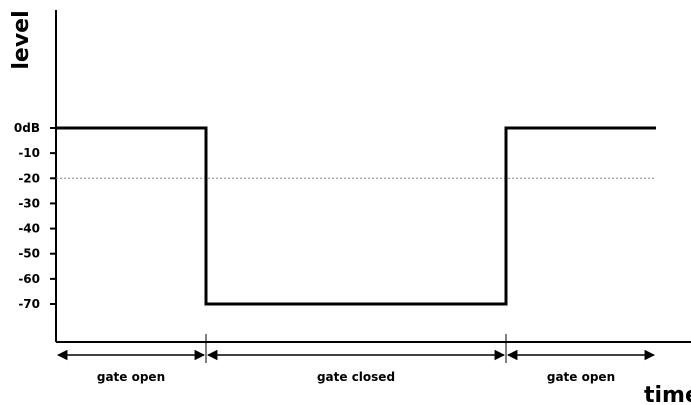 This screenshot has width=691, height=405. What do you see at coordinates (356, 377) in the screenshot?
I see `region-label: gate closed` at bounding box center [356, 377].